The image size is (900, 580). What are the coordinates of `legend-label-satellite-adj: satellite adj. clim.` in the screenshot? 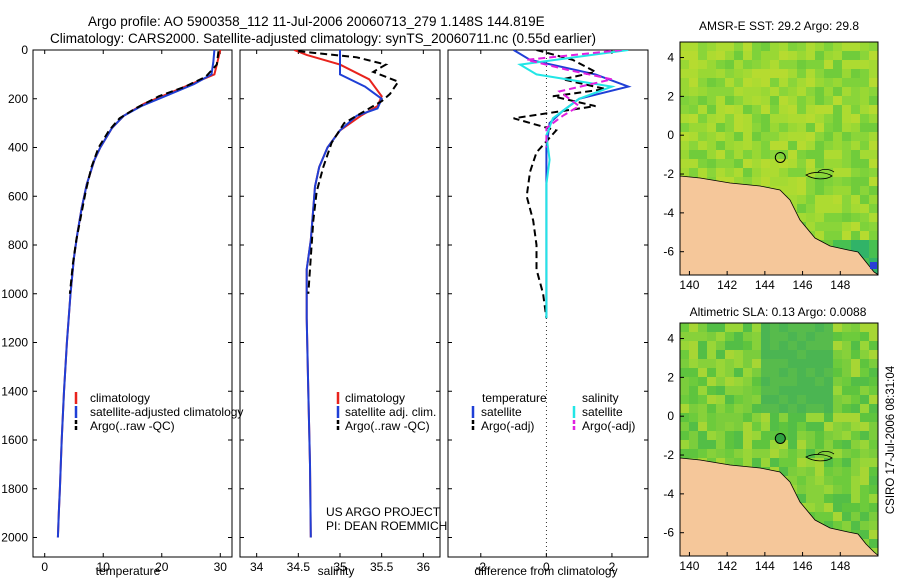 It's located at (390, 412).